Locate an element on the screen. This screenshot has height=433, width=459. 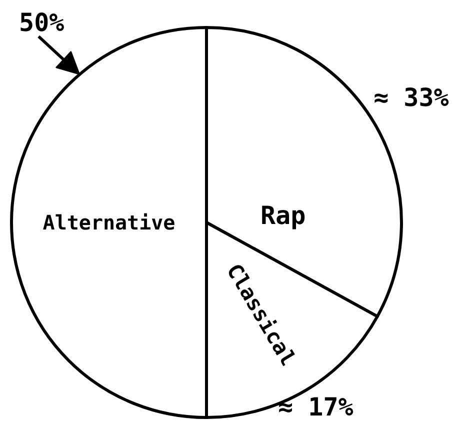
slice-label: Rap is located at coordinates (283, 215).